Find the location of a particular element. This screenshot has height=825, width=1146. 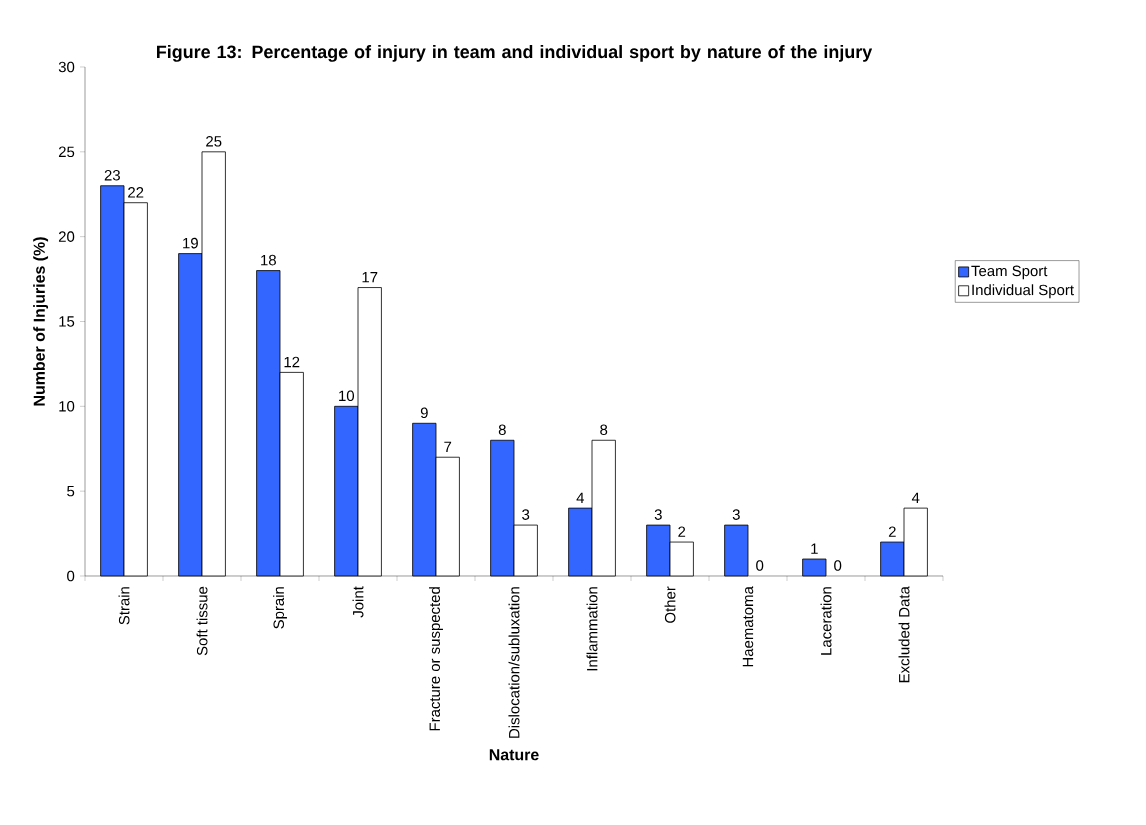

legend-label: Individual Sport is located at coordinates (1023, 291).